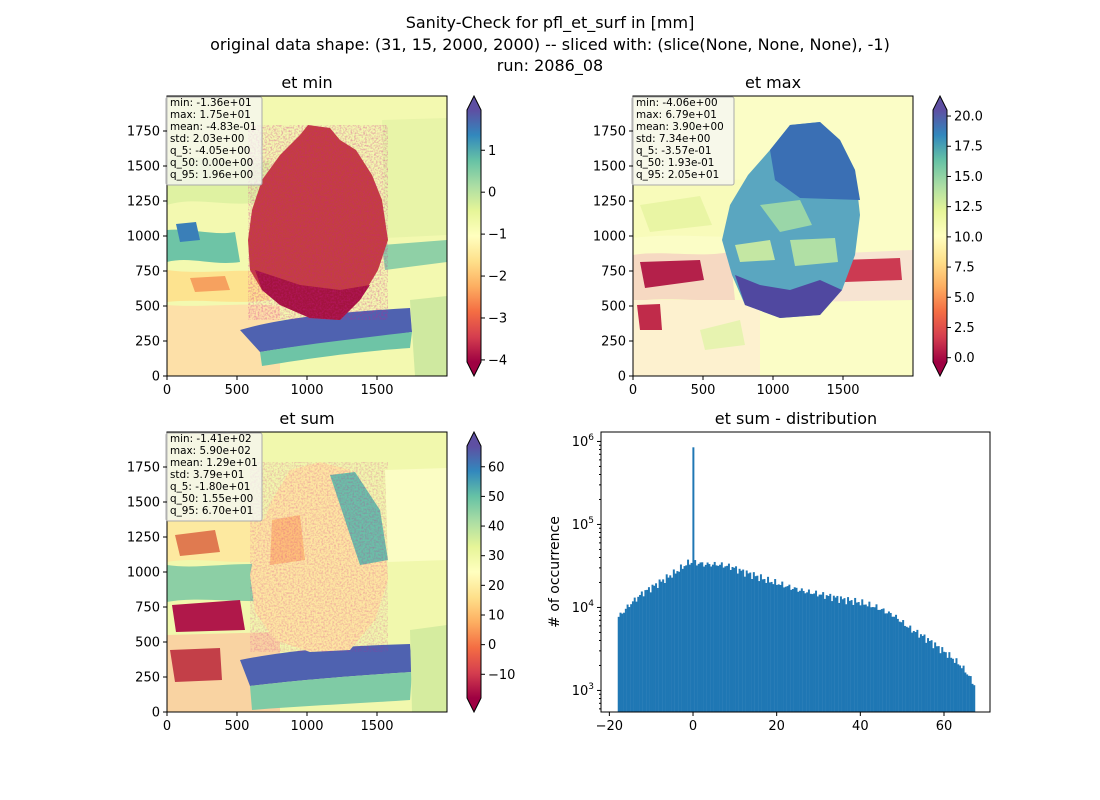  I want to click on y-tick-label: 1250, so click(609, 202).